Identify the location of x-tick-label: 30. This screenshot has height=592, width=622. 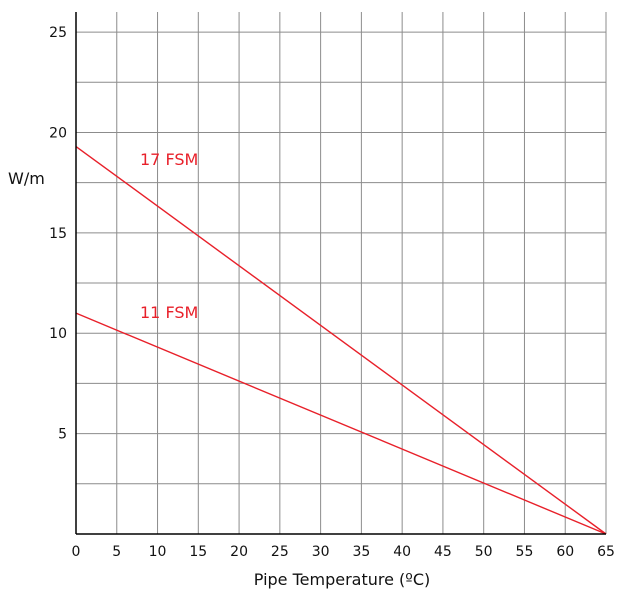
(321, 552).